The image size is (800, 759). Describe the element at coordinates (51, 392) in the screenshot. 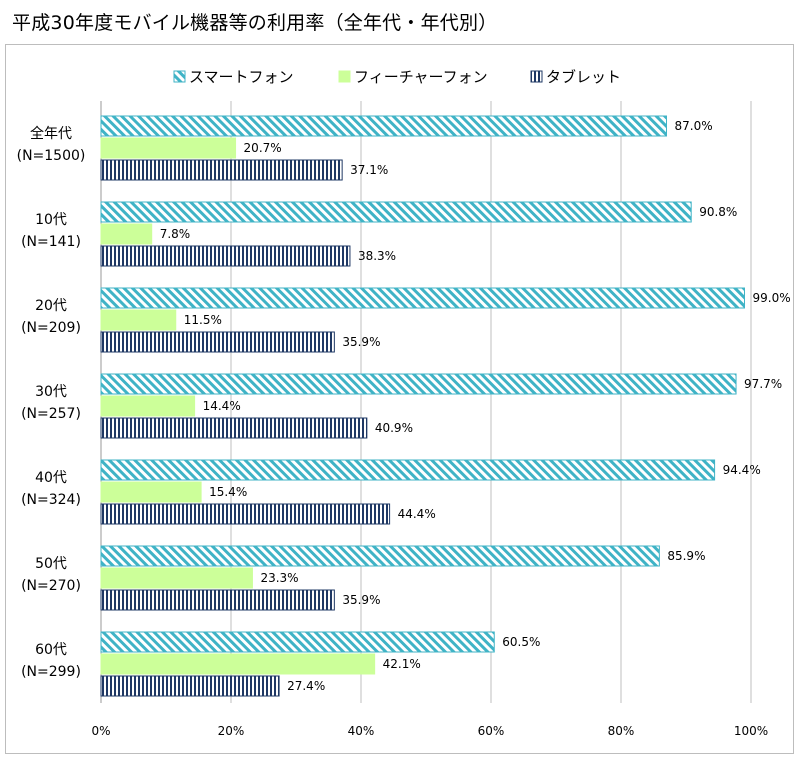

I see `category-label: 30代` at that location.